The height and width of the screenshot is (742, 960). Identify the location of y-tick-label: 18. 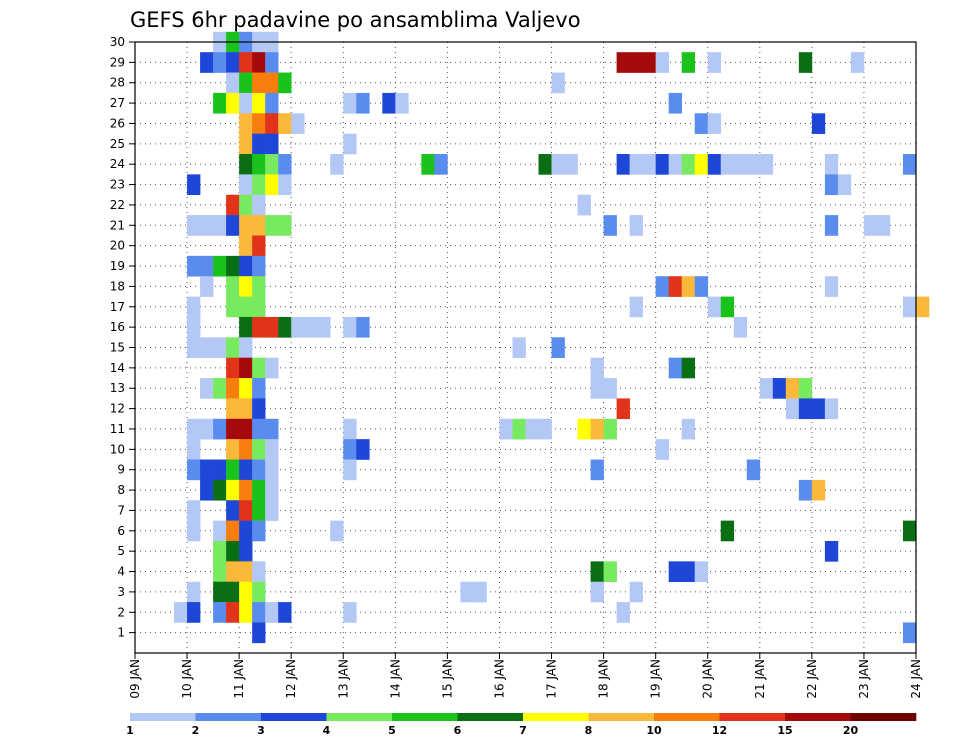
(117, 286).